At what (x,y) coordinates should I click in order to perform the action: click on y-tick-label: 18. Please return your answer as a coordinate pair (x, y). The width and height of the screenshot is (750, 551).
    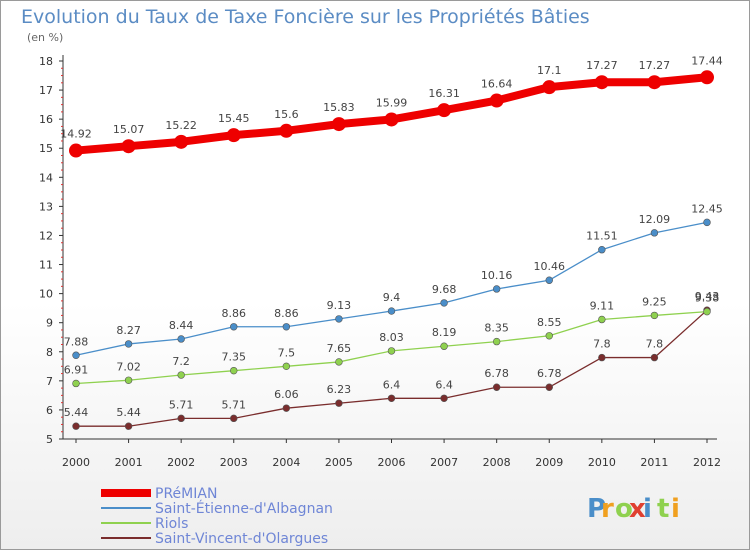
    Looking at the image, I should click on (46, 61).